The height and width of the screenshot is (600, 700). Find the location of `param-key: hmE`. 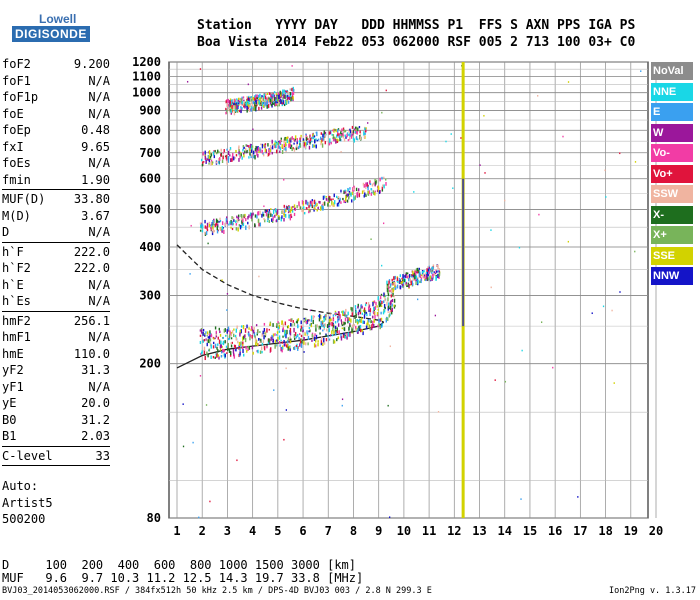

param-key: hmE is located at coordinates (13, 353).